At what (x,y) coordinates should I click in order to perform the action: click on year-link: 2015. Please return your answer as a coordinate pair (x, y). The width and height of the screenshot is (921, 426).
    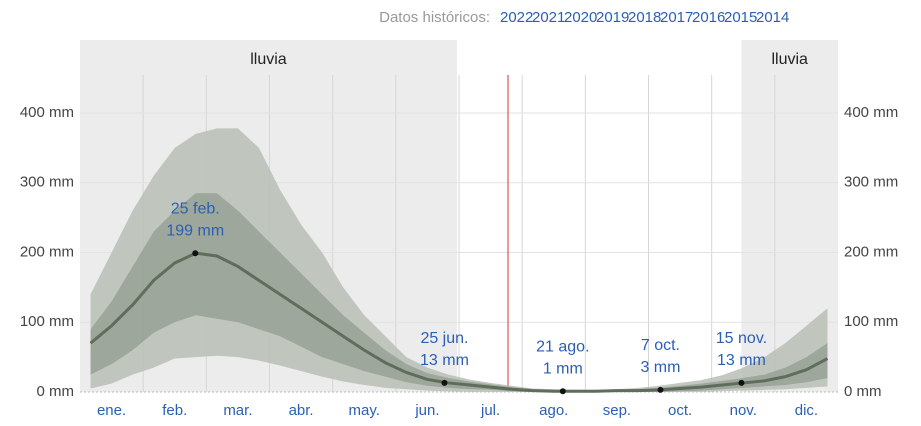
    Looking at the image, I should click on (740, 17).